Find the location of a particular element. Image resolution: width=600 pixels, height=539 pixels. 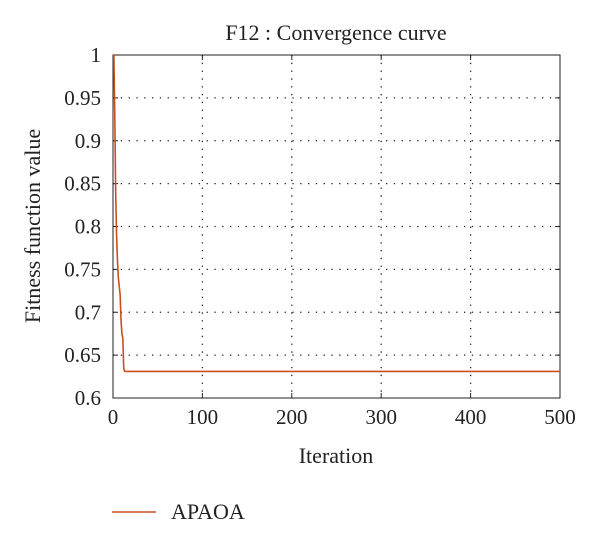

y-tick-label: 0.65 is located at coordinates (82, 355).